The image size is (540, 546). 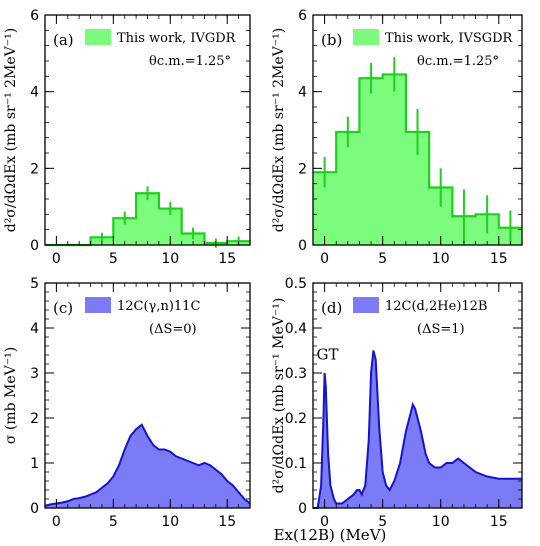 I want to click on panel-label: (d), so click(x=331, y=308).